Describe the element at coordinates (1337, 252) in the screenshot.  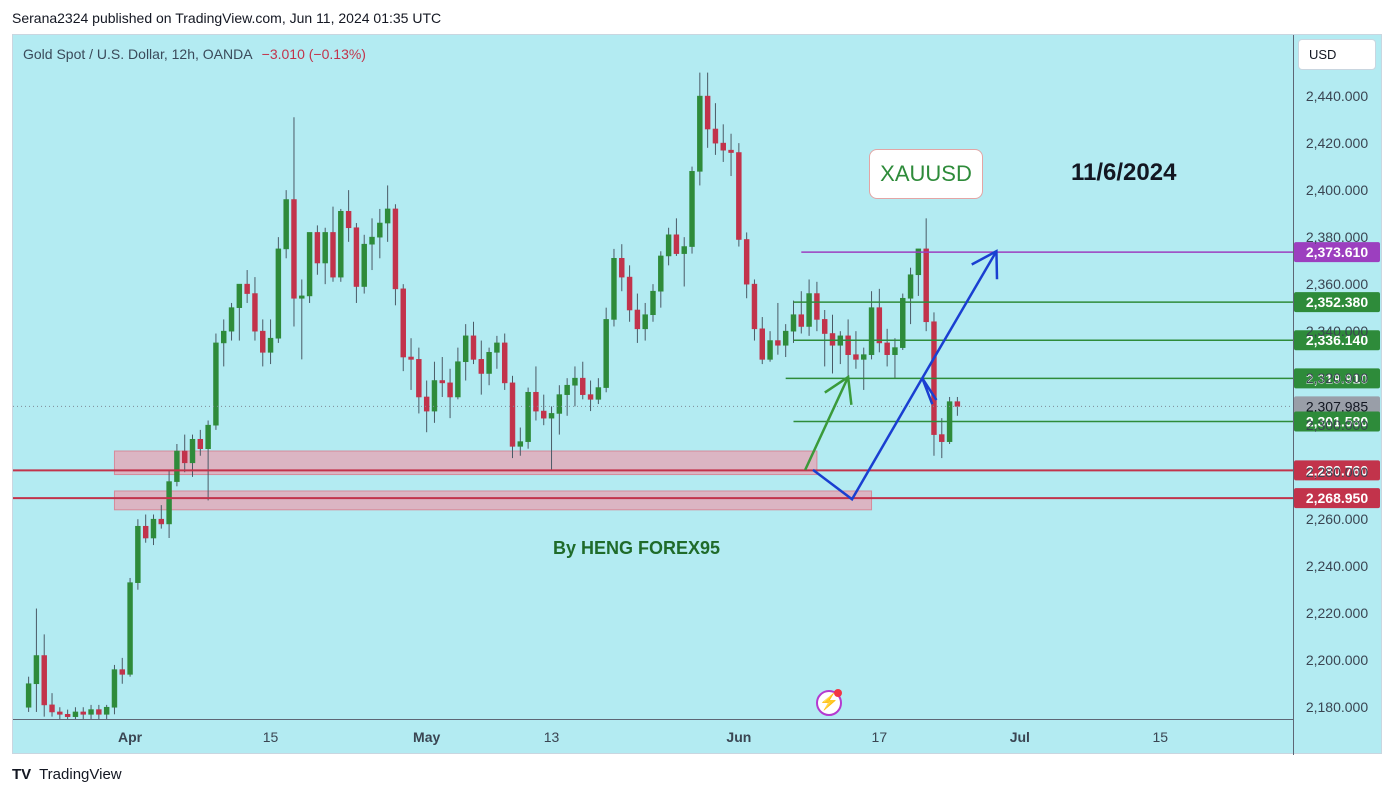
I see `level-label: 2,373.610` at that location.